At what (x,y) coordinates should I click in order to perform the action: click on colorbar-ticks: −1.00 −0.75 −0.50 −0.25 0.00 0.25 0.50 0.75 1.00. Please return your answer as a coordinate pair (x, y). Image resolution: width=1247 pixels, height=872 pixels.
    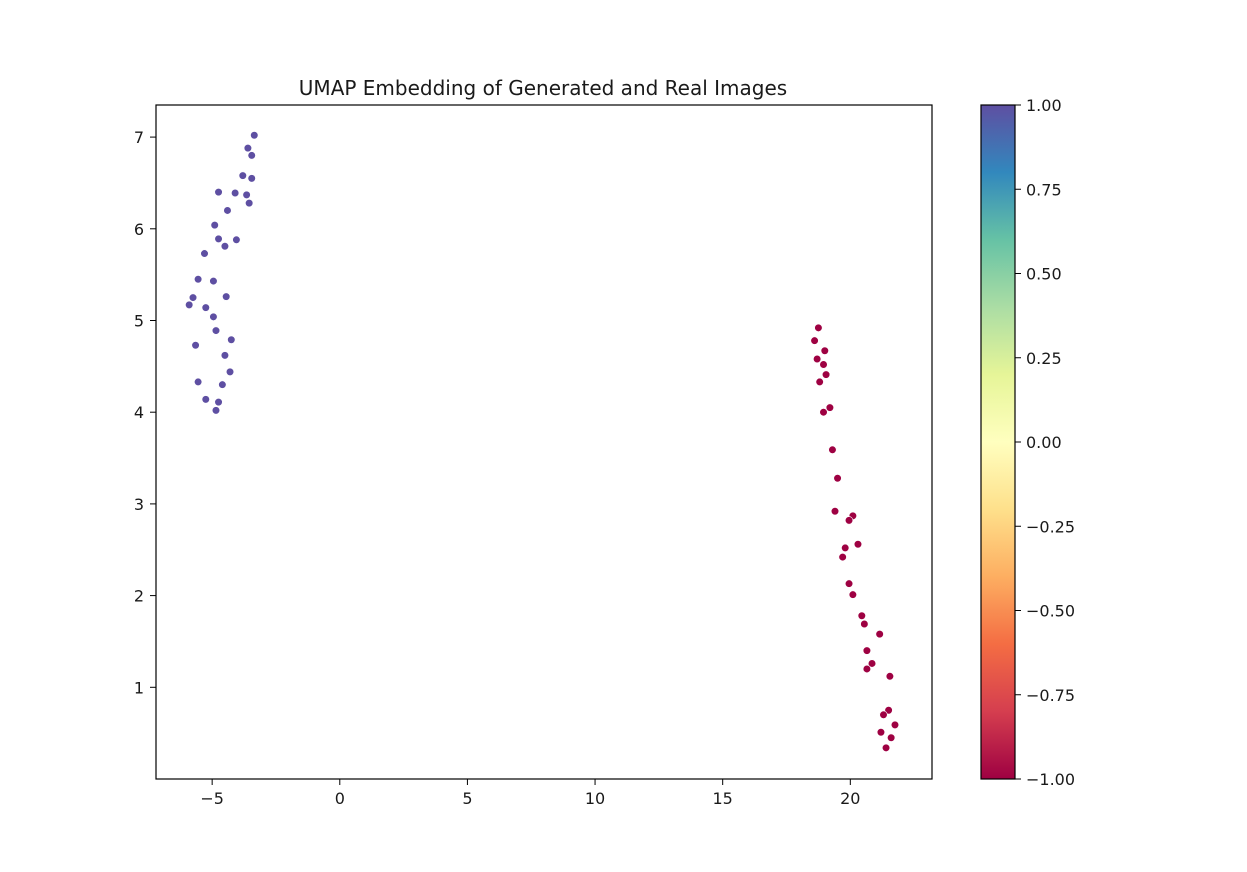
    Looking at the image, I should click on (1045, 442).